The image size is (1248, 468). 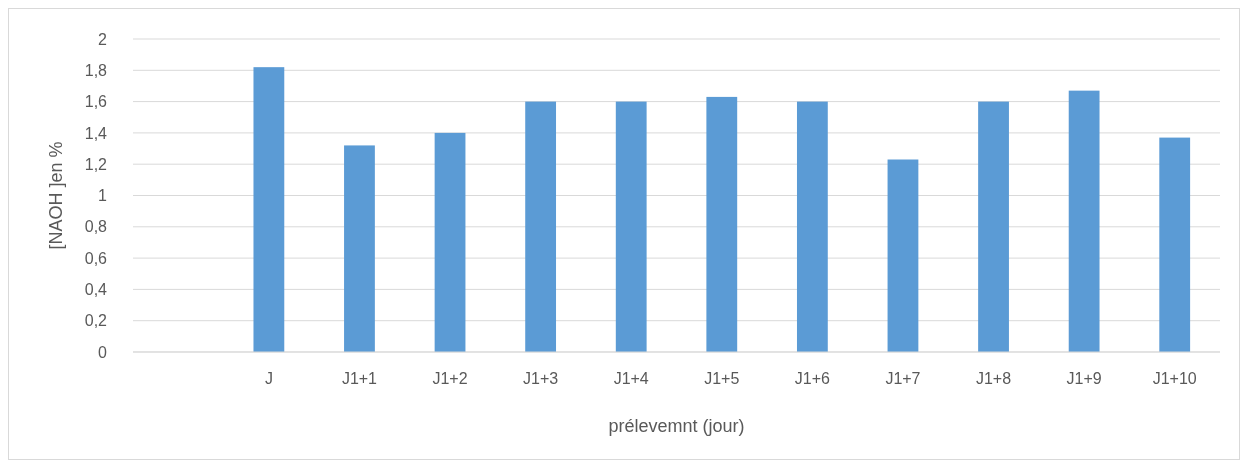 What do you see at coordinates (96, 289) in the screenshot?
I see `y-tick-label: 0,4` at bounding box center [96, 289].